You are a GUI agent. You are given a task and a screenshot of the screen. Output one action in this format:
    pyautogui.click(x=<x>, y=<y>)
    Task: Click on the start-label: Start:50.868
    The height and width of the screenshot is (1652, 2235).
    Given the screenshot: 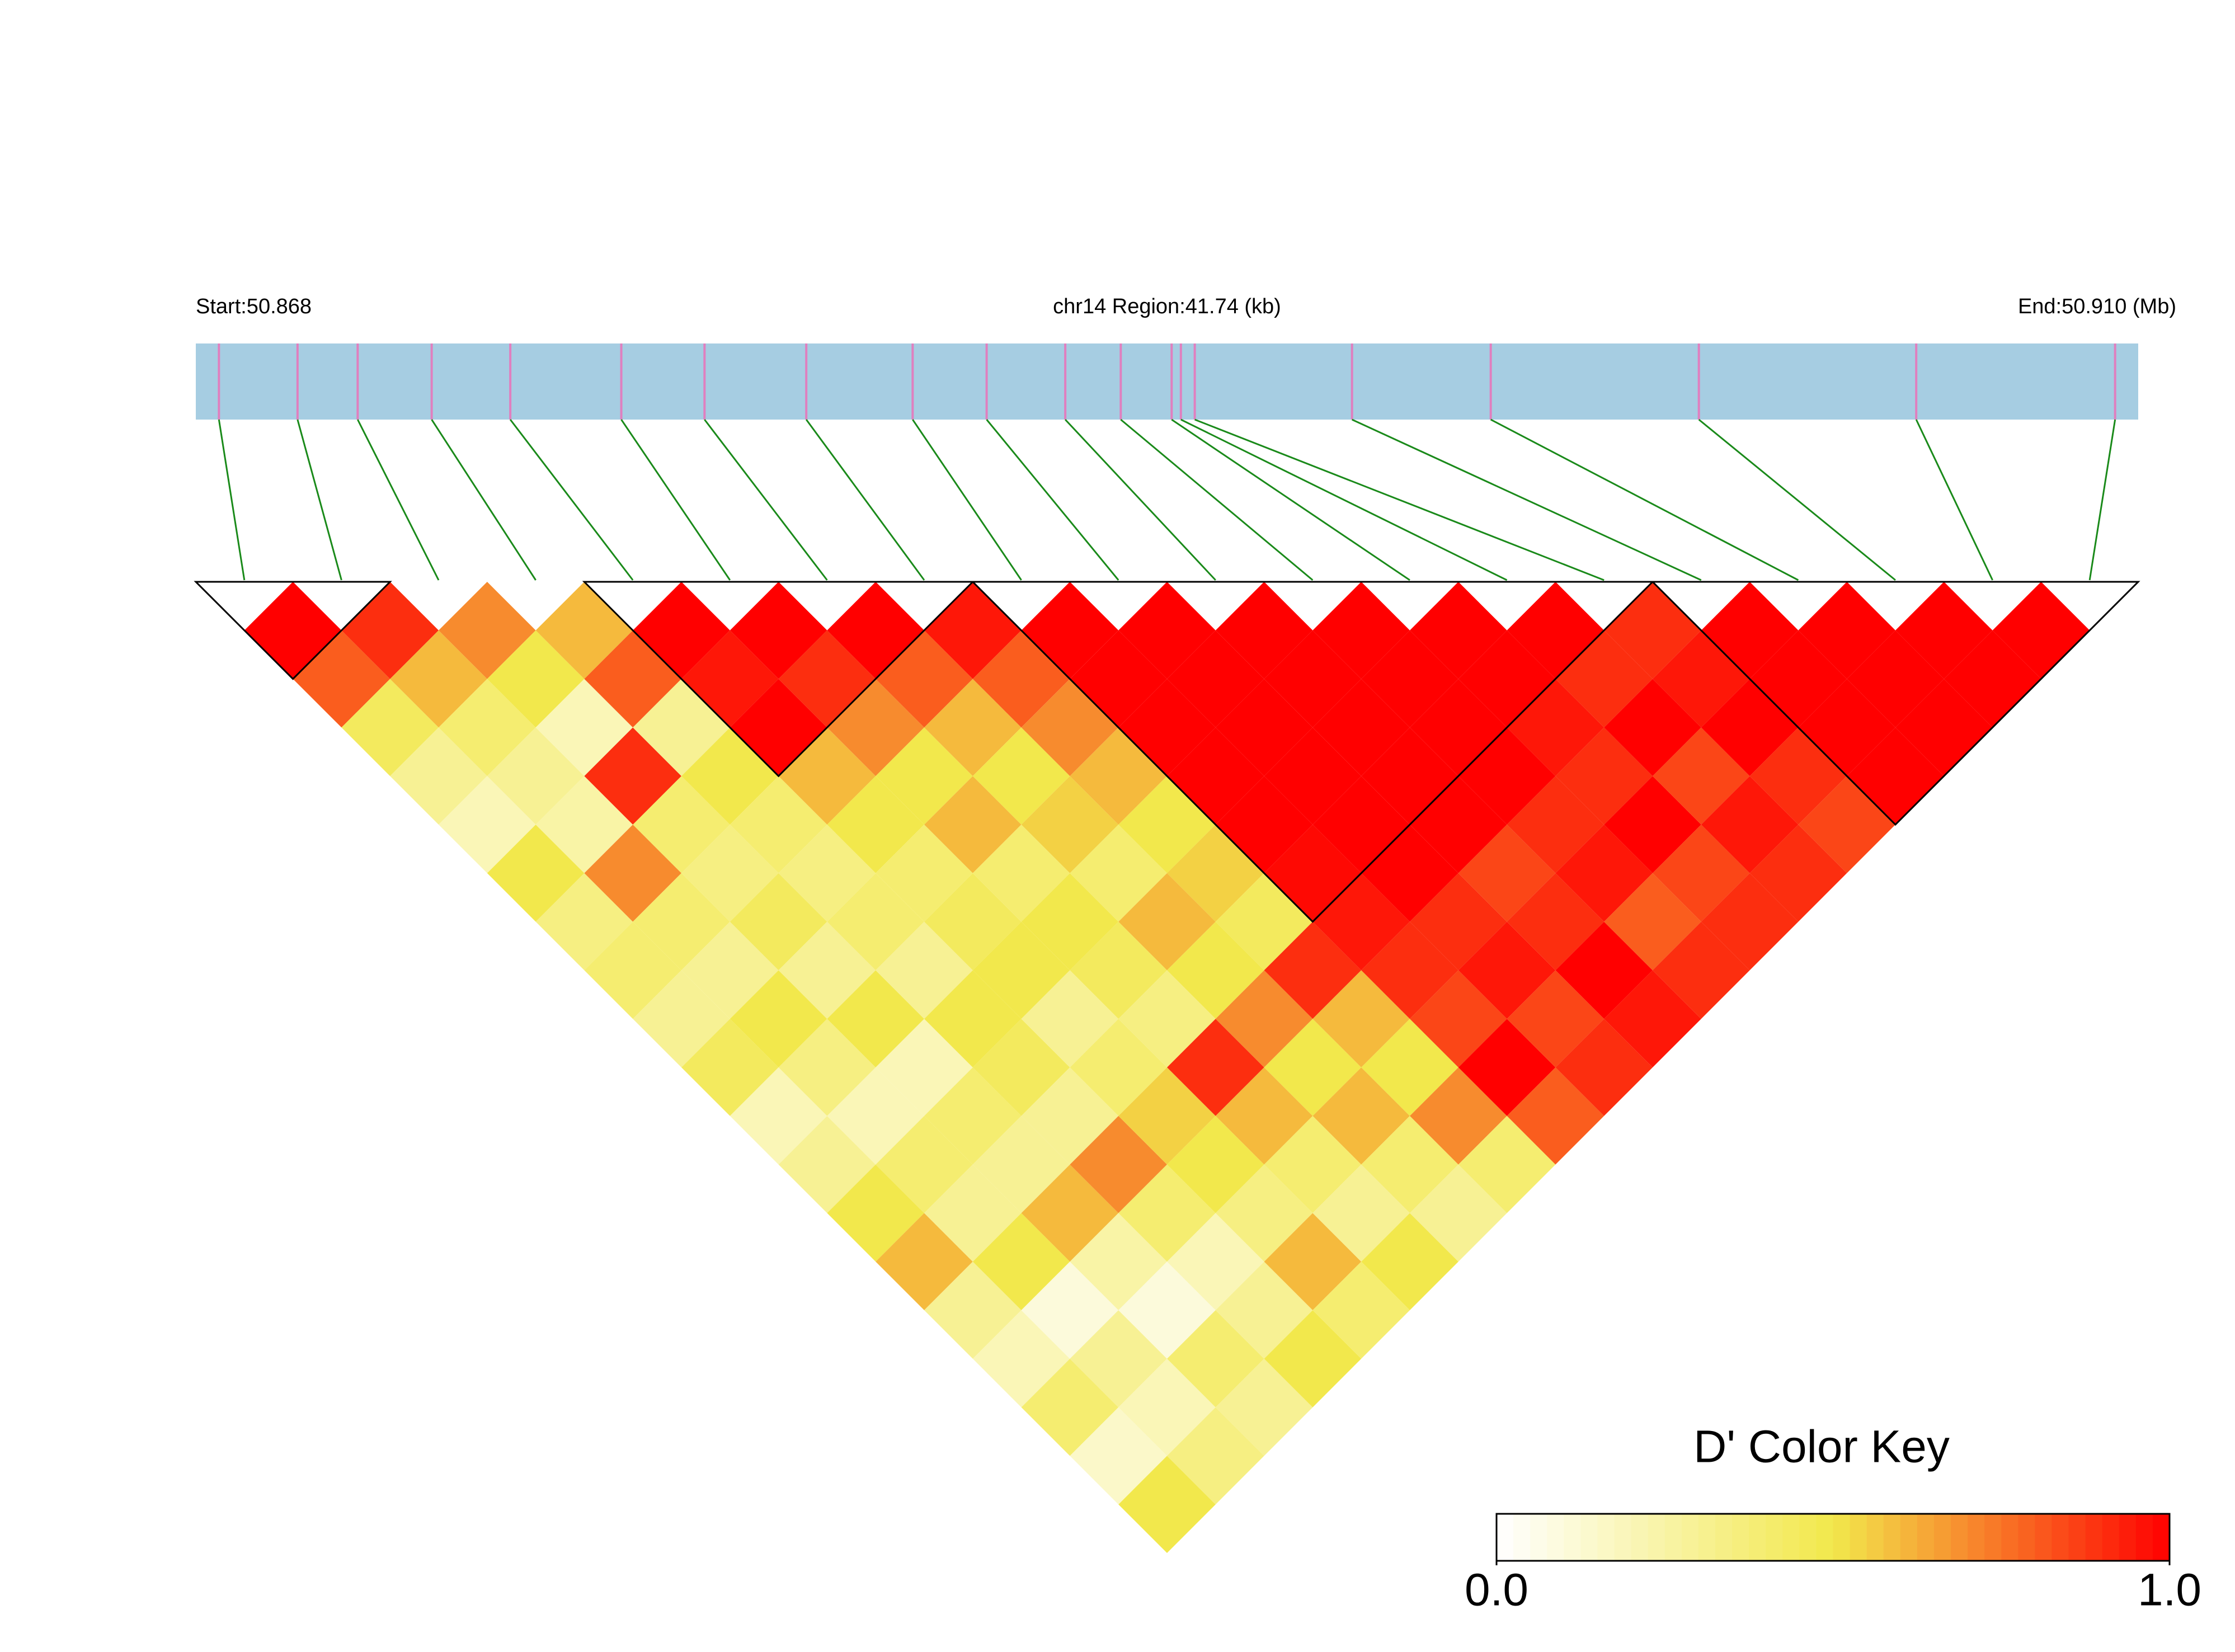 What is the action you would take?
    pyautogui.click(x=254, y=306)
    